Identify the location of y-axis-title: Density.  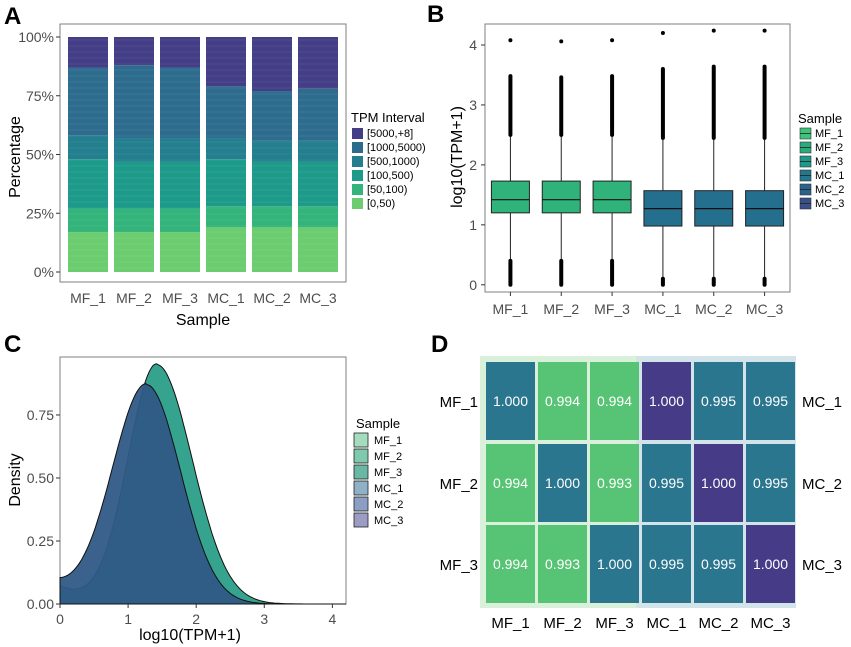
(15, 479).